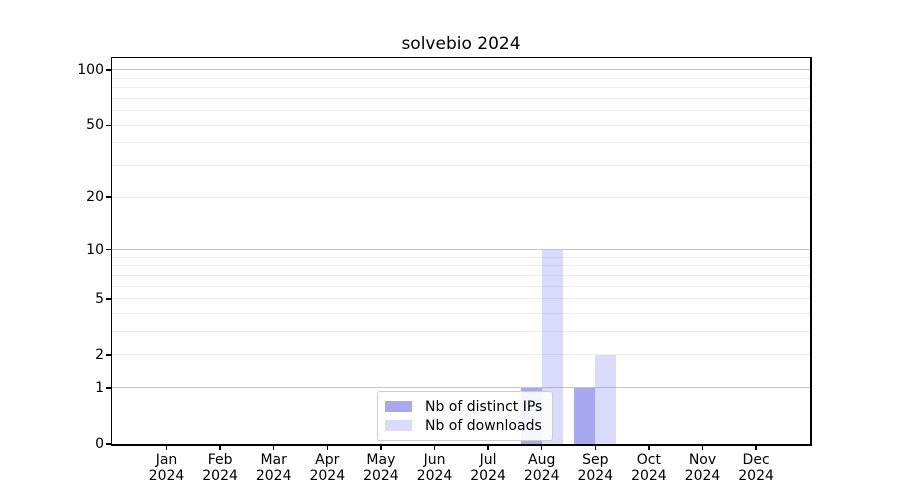  I want to click on x-tick-label: Jun 2024, so click(435, 468).